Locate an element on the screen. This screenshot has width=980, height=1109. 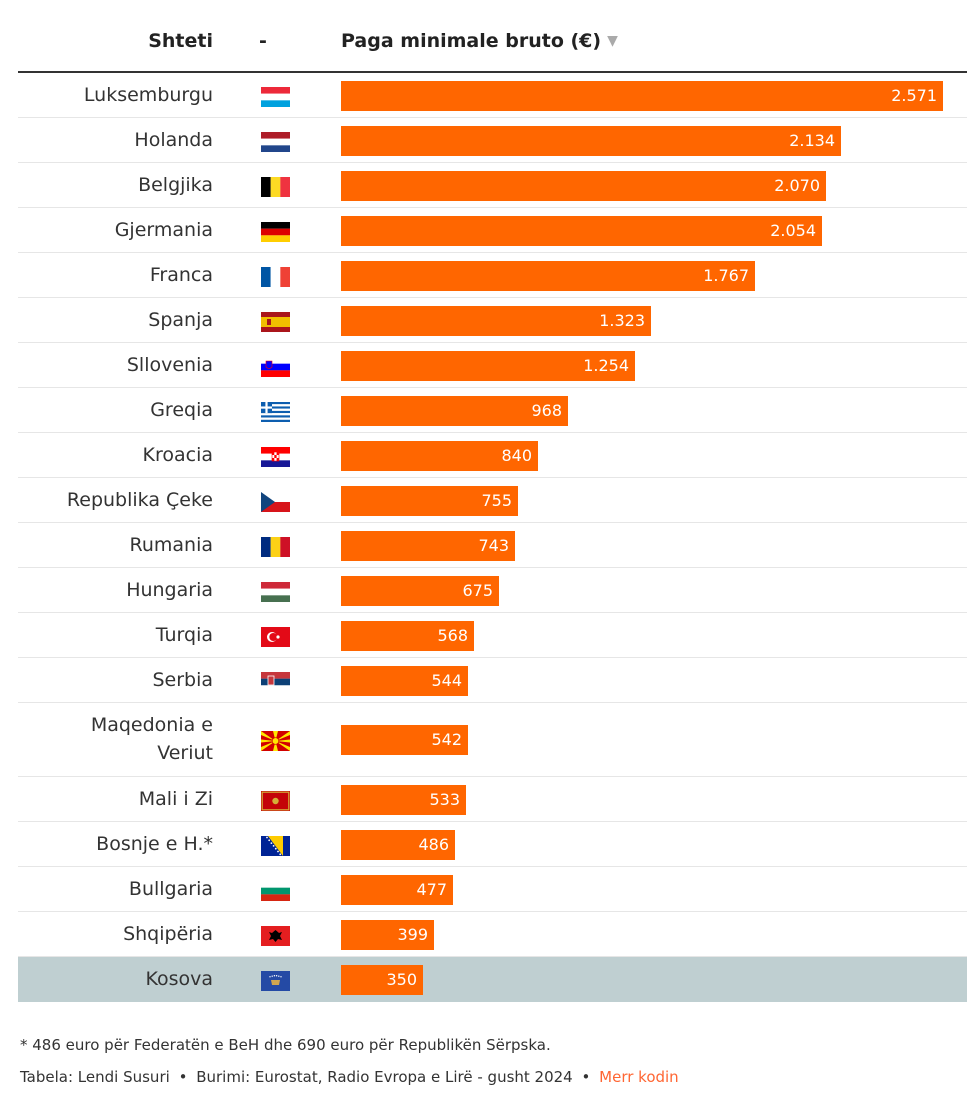
bar-value-label: 743 is located at coordinates (493, 545).